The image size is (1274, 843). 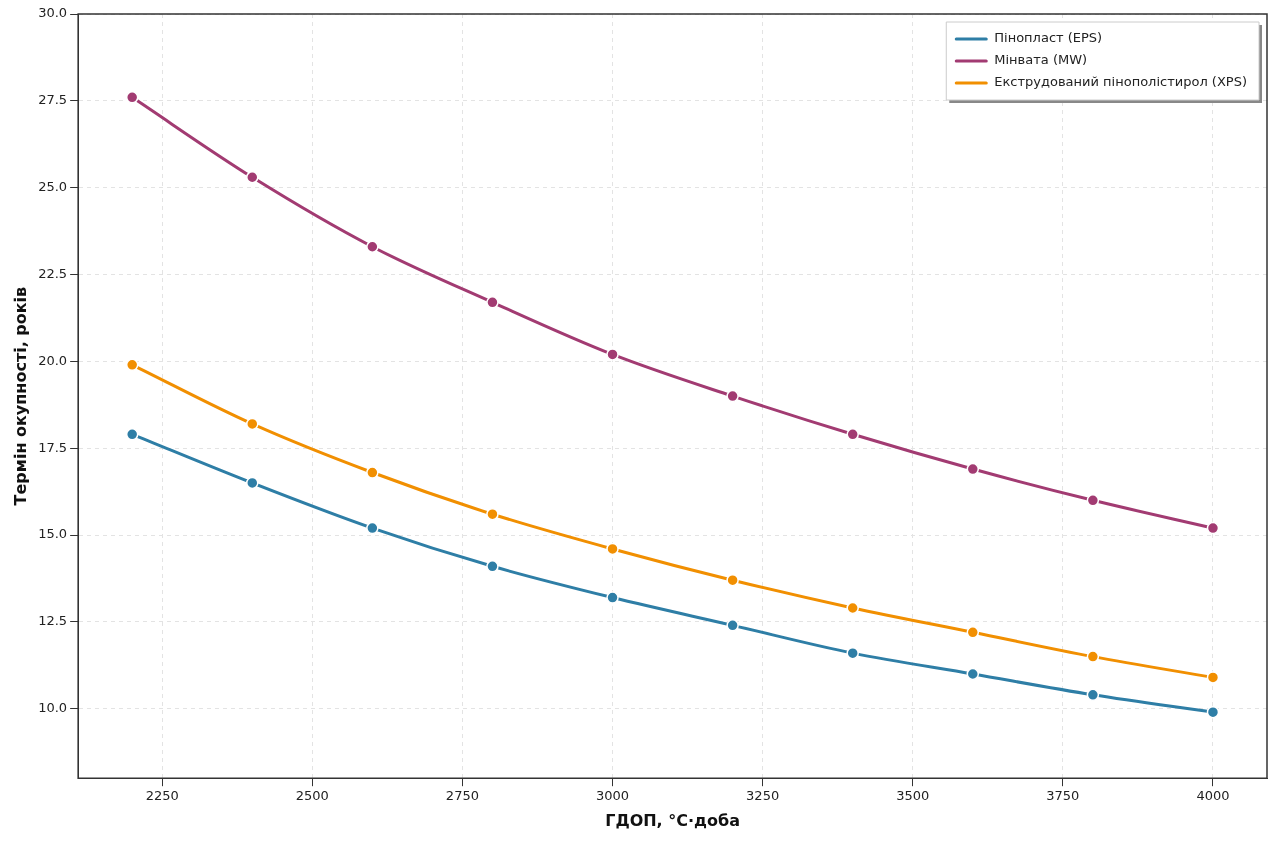 What do you see at coordinates (53, 447) in the screenshot?
I see `y-tick-label: 17.5` at bounding box center [53, 447].